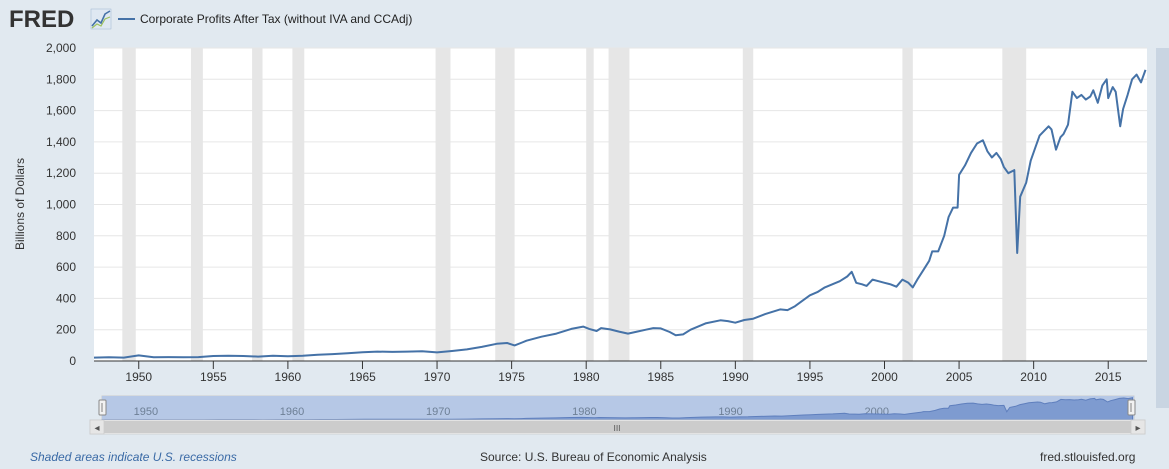  I want to click on x-tick-label: 2005, so click(959, 377).